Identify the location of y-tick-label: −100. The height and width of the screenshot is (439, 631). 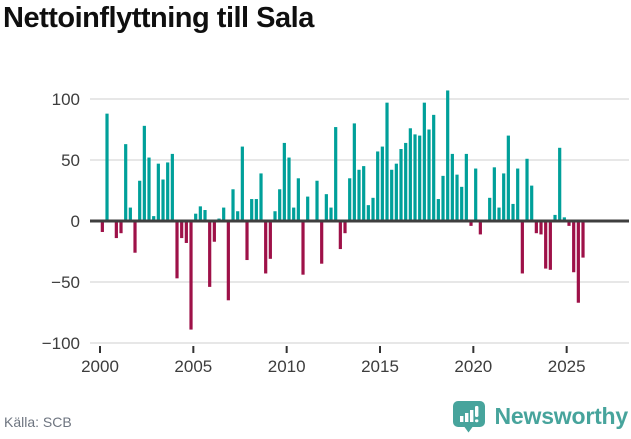
(61, 343).